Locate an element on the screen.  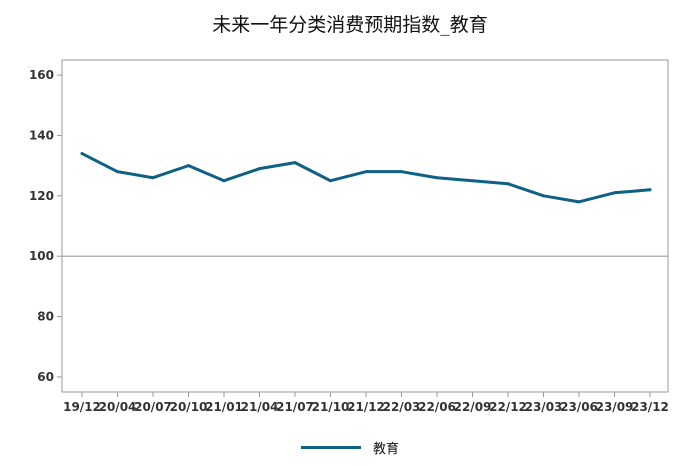
x-tick-label: 22/12 is located at coordinates (508, 407).